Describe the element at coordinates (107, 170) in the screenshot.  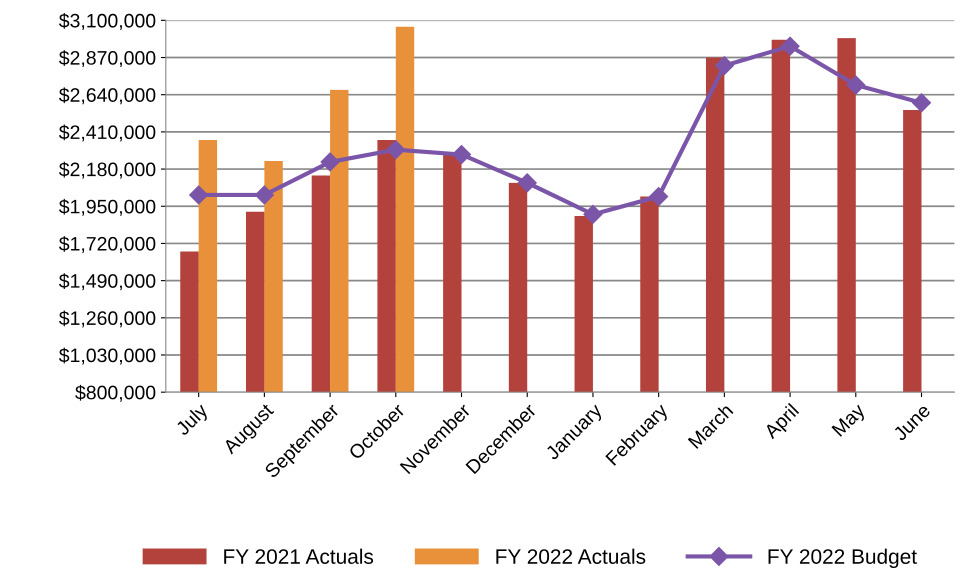
I see `y-tick-label: $2,180,000` at that location.